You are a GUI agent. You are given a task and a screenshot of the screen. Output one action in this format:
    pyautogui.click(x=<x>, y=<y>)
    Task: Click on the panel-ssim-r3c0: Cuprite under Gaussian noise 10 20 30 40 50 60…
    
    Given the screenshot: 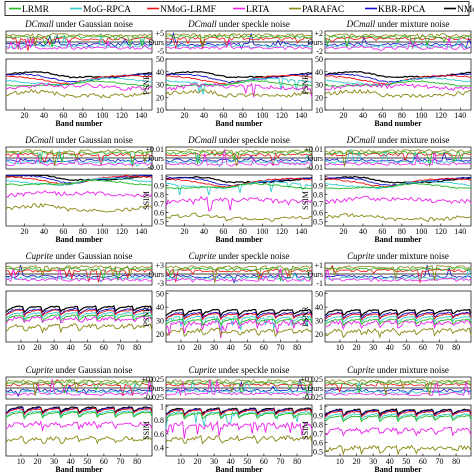 What is the action you would take?
    pyautogui.click(x=79, y=419)
    